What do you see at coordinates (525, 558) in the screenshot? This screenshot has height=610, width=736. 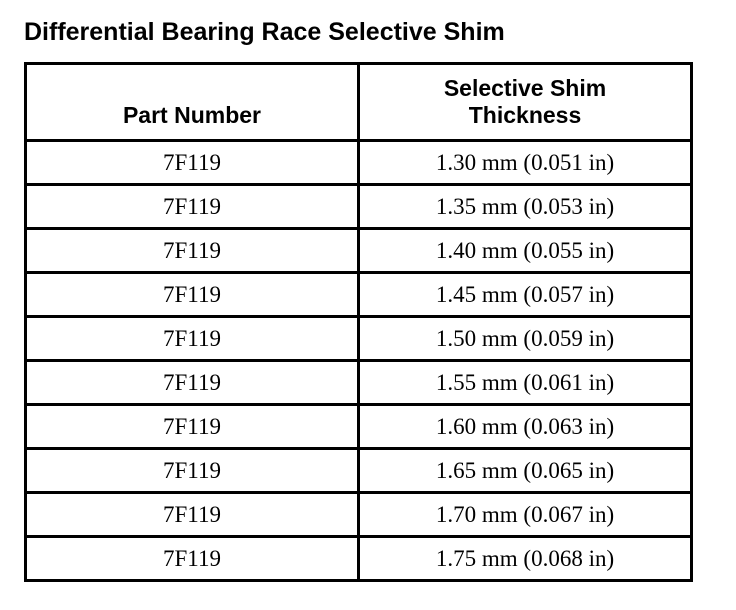 I see `shim-thickness-cell: 1.75 mm (0.068 in)` at bounding box center [525, 558].